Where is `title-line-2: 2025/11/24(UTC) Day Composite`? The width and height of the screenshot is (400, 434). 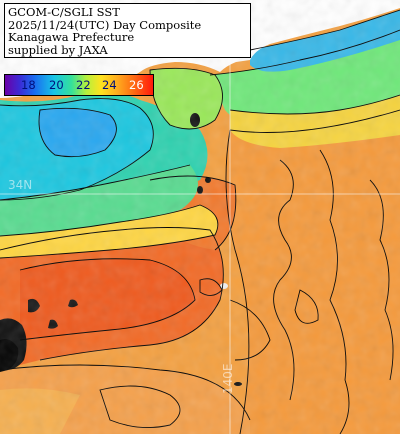 title-line-2: 2025/11/24(UTC) Day Composite is located at coordinates (105, 24).